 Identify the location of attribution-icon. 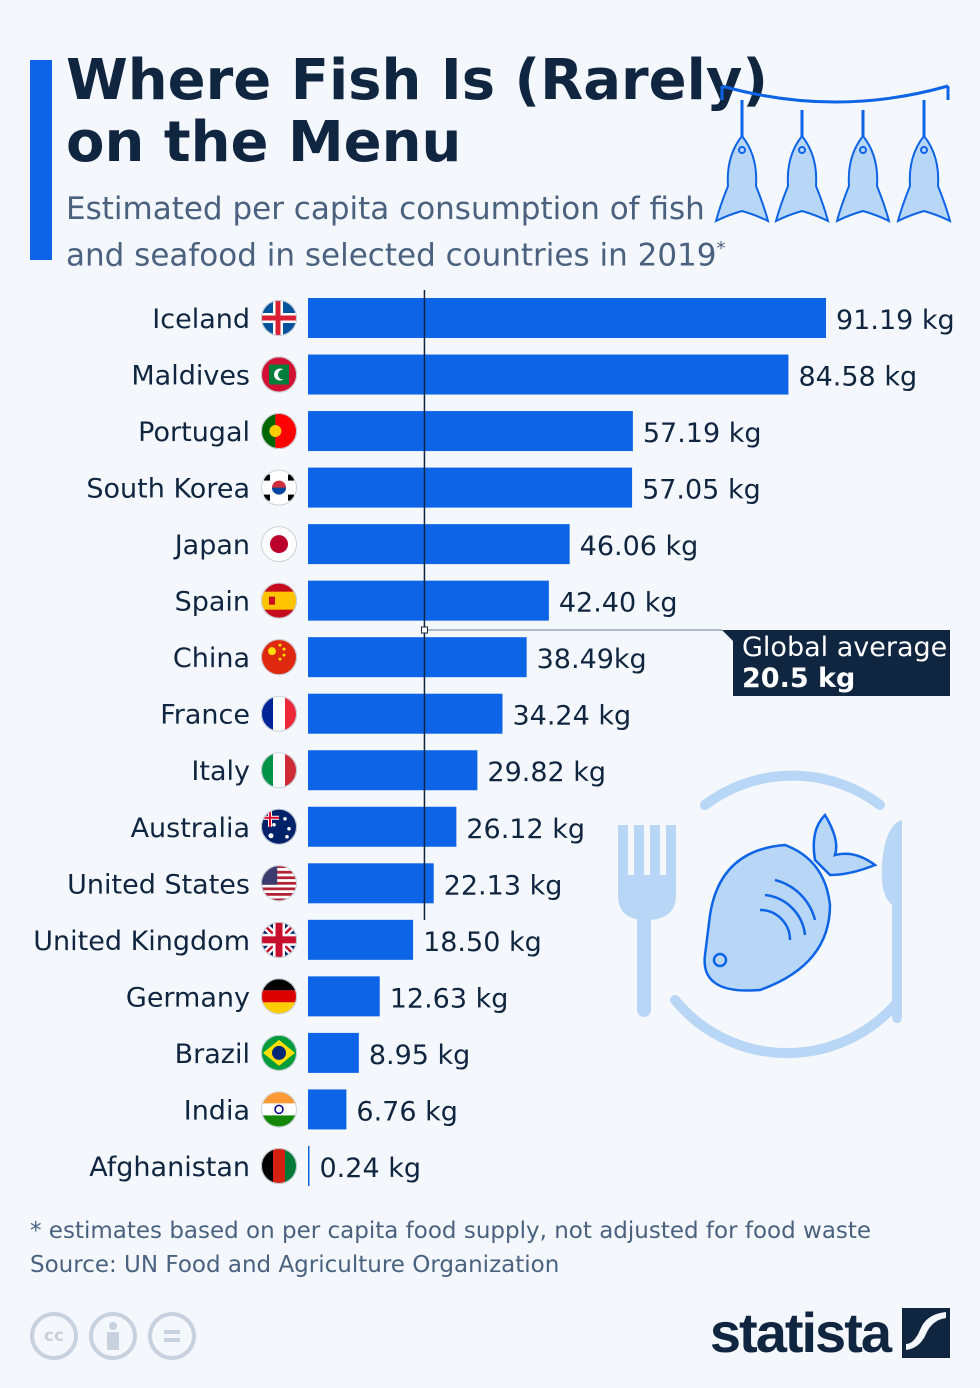
(113, 1336).